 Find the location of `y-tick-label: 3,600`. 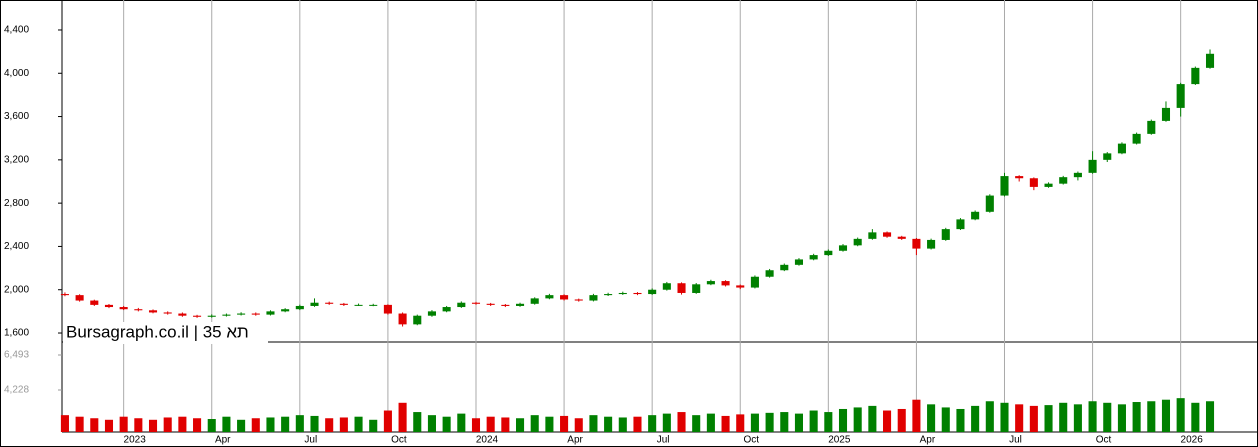

y-tick-label: 3,600 is located at coordinates (16, 116).